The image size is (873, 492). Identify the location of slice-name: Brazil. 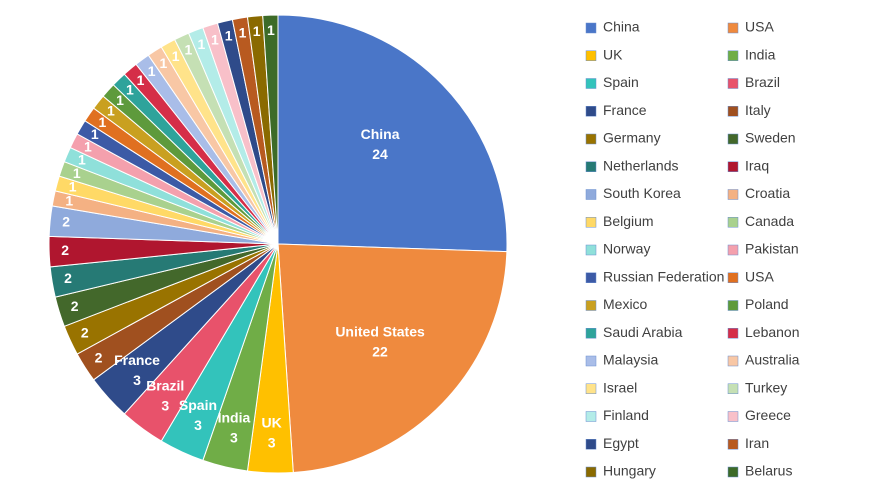
(165, 386).